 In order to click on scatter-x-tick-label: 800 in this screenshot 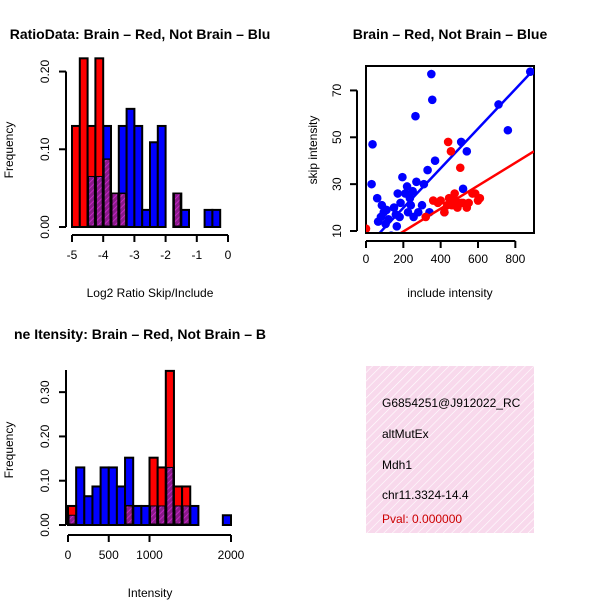, I will do `click(515, 259)`.